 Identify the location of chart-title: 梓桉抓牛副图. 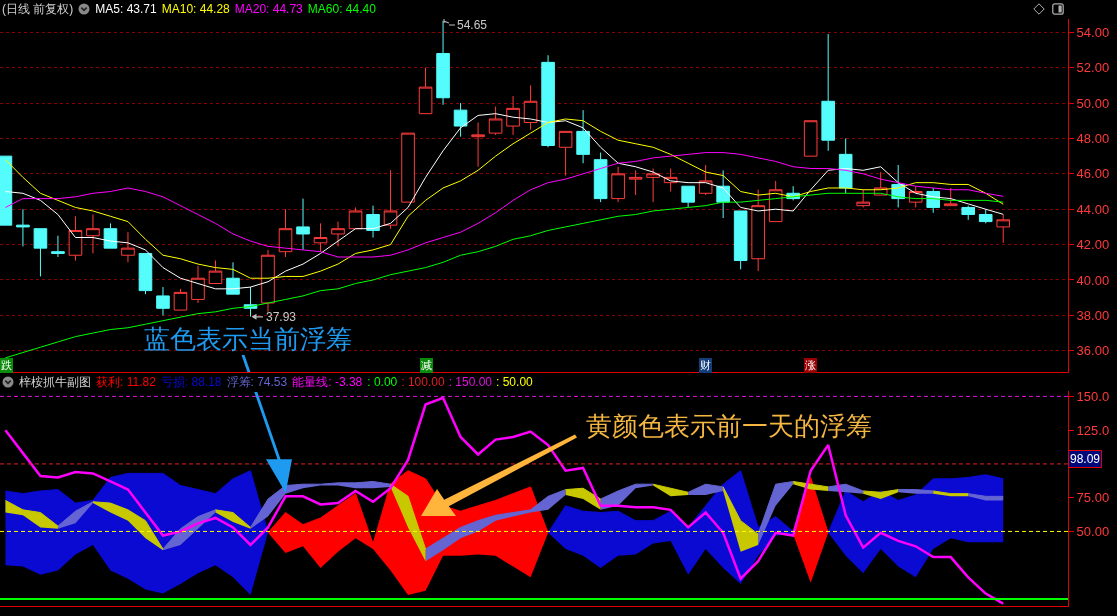
(55, 382).